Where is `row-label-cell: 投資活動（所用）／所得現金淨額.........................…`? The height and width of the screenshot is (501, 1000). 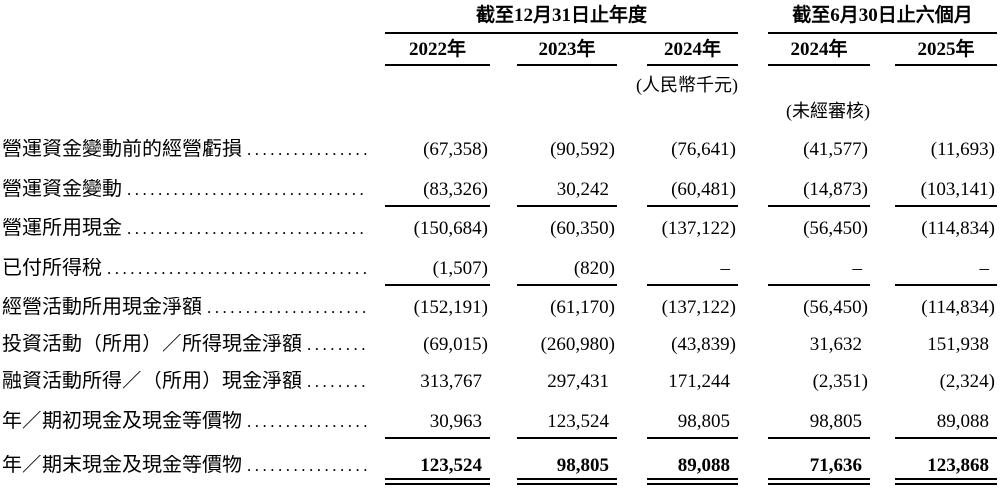 row-label-cell: 投資活動（所用）／所得現金淨額.........................… is located at coordinates (184, 347).